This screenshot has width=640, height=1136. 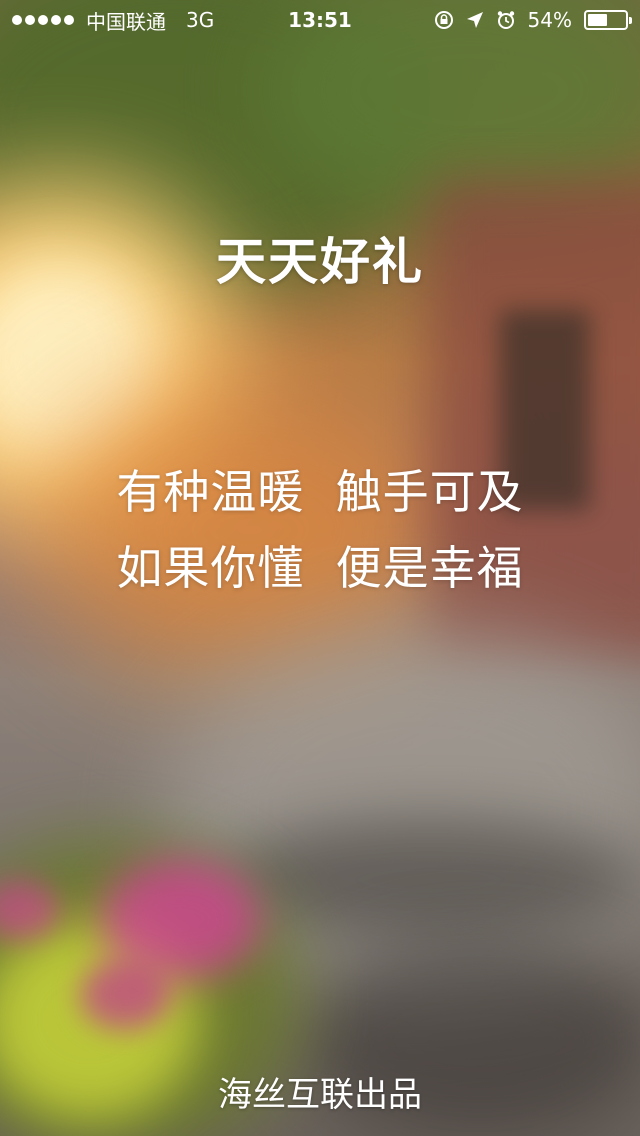 I want to click on carrier-label: 中国联通, so click(x=126, y=21).